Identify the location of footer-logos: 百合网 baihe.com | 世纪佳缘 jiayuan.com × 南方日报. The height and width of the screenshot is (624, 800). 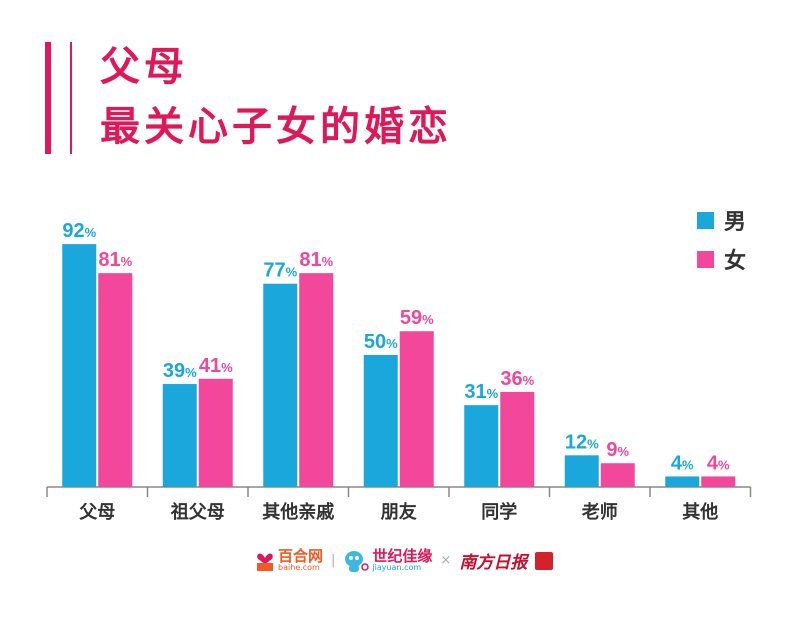
(404, 560).